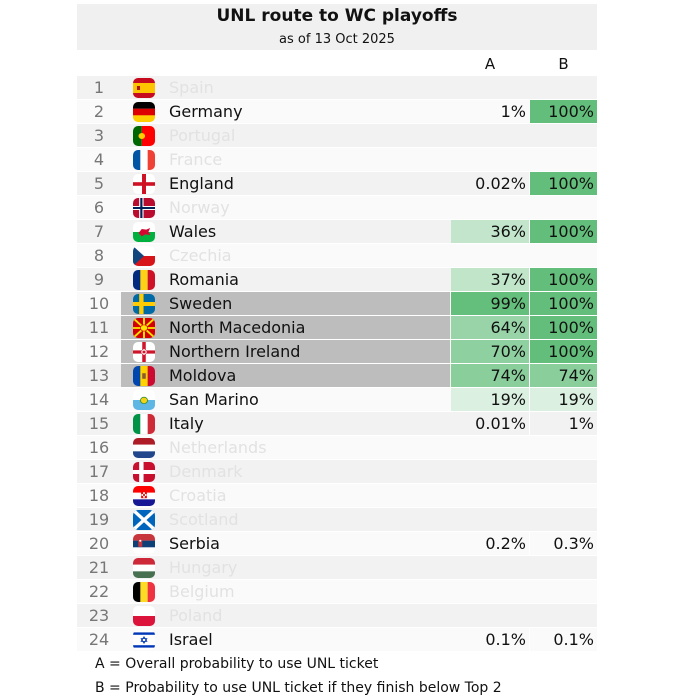 Image resolution: width=675 pixels, height=700 pixels. I want to click on team-name: Germany, so click(206, 111).